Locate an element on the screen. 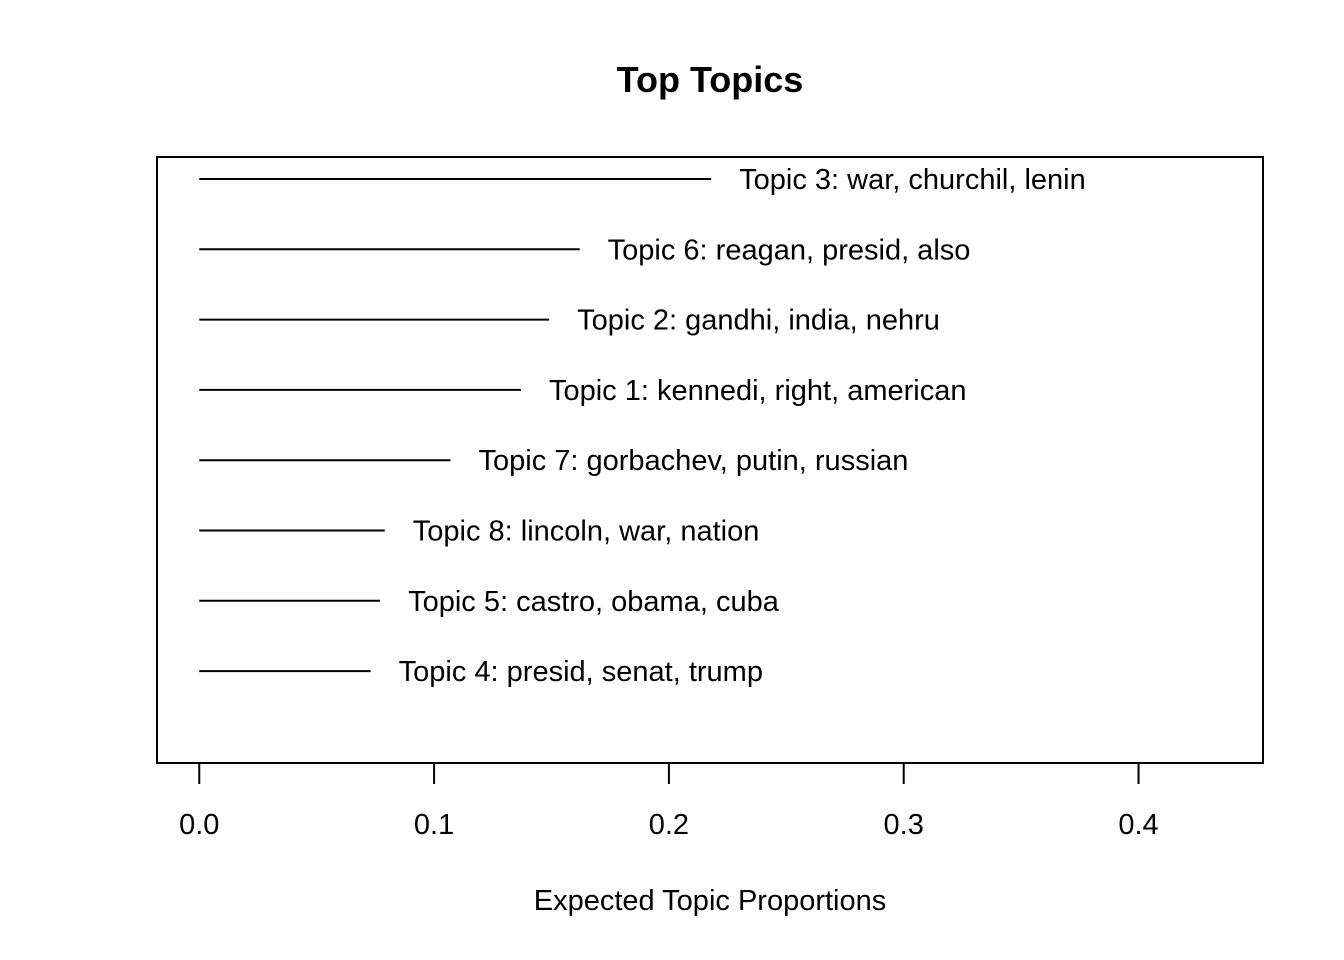 Image resolution: width=1344 pixels, height=960 pixels. x-tick-label: 0.4 is located at coordinates (1138, 825).